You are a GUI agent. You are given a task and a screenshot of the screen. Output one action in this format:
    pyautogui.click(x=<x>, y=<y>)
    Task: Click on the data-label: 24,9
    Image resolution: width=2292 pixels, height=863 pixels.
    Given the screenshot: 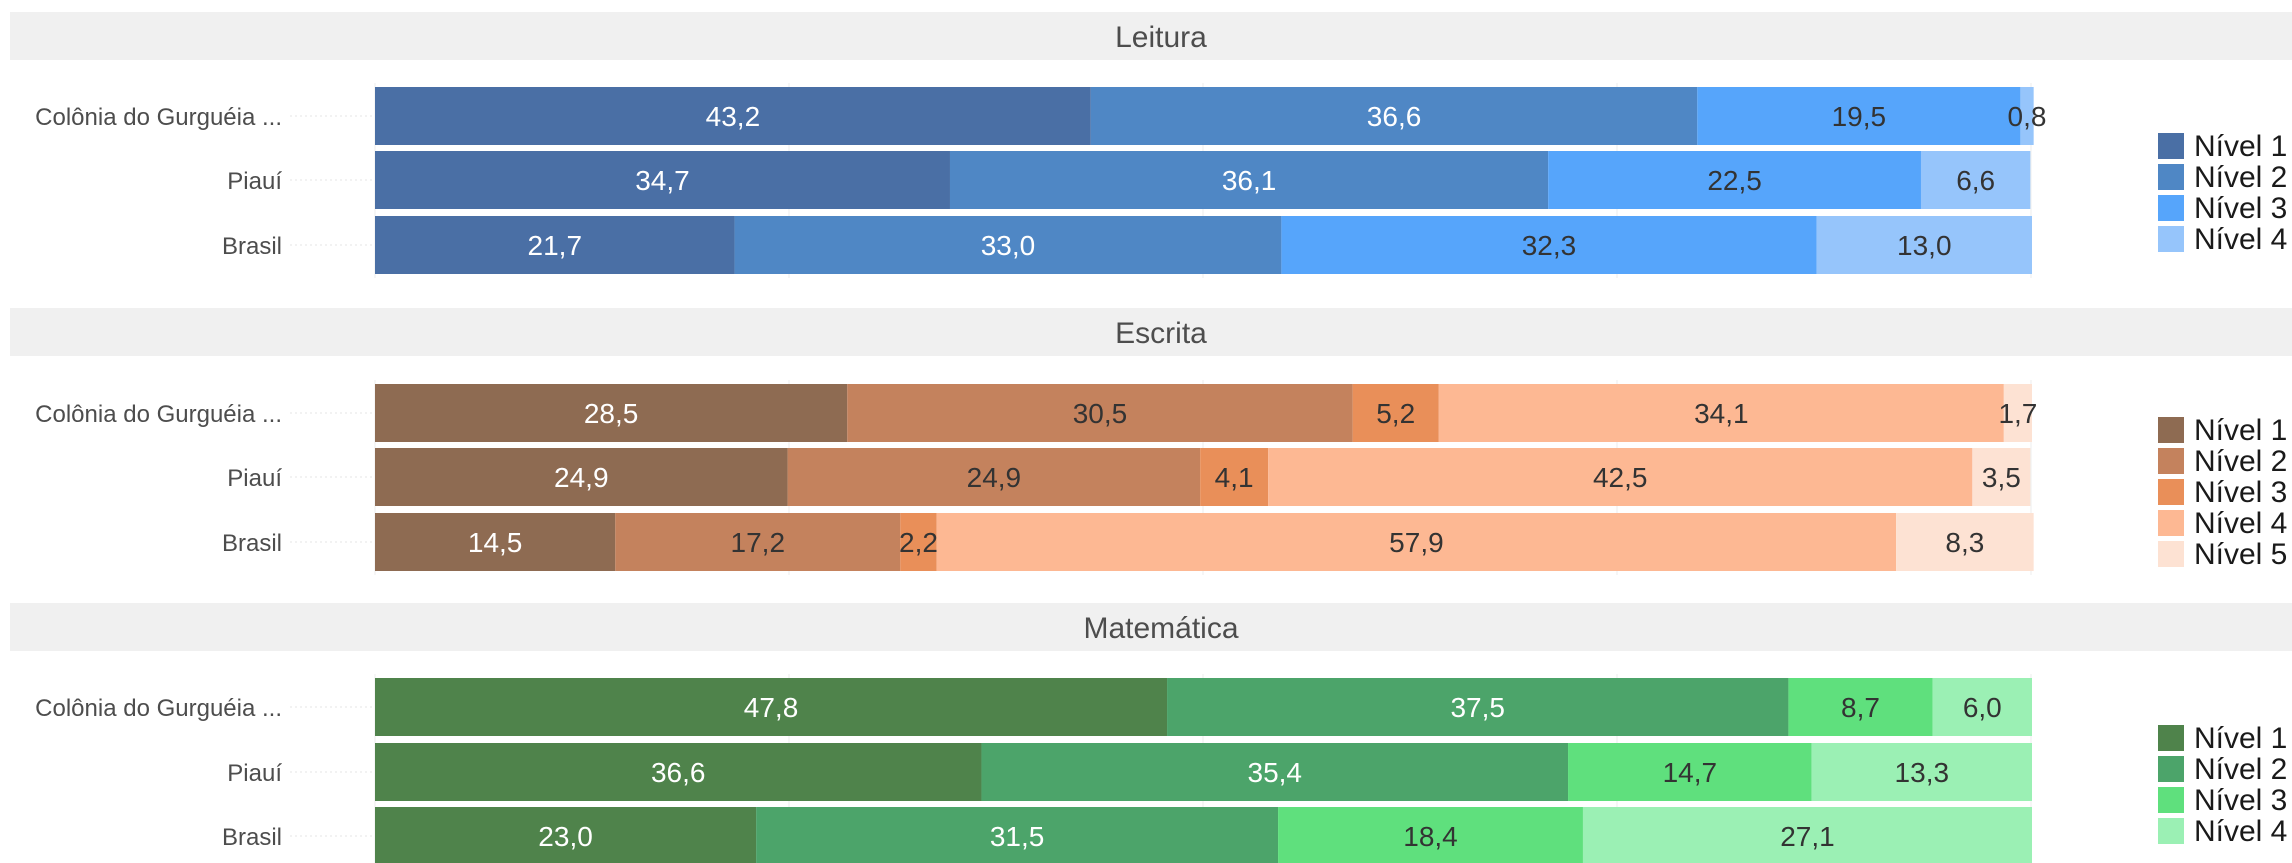 What is the action you would take?
    pyautogui.click(x=994, y=477)
    